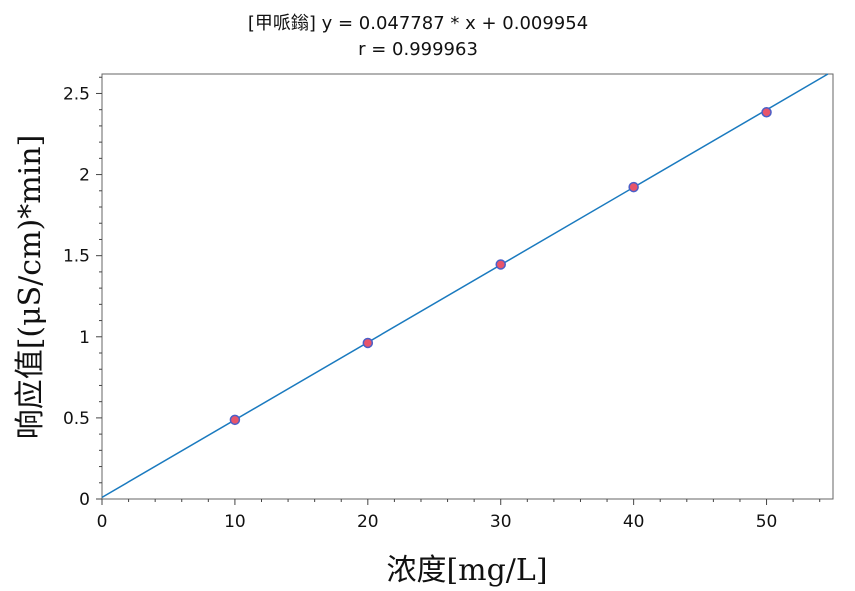 The width and height of the screenshot is (855, 591). I want to click on y-tick-label: 2, so click(84, 176).